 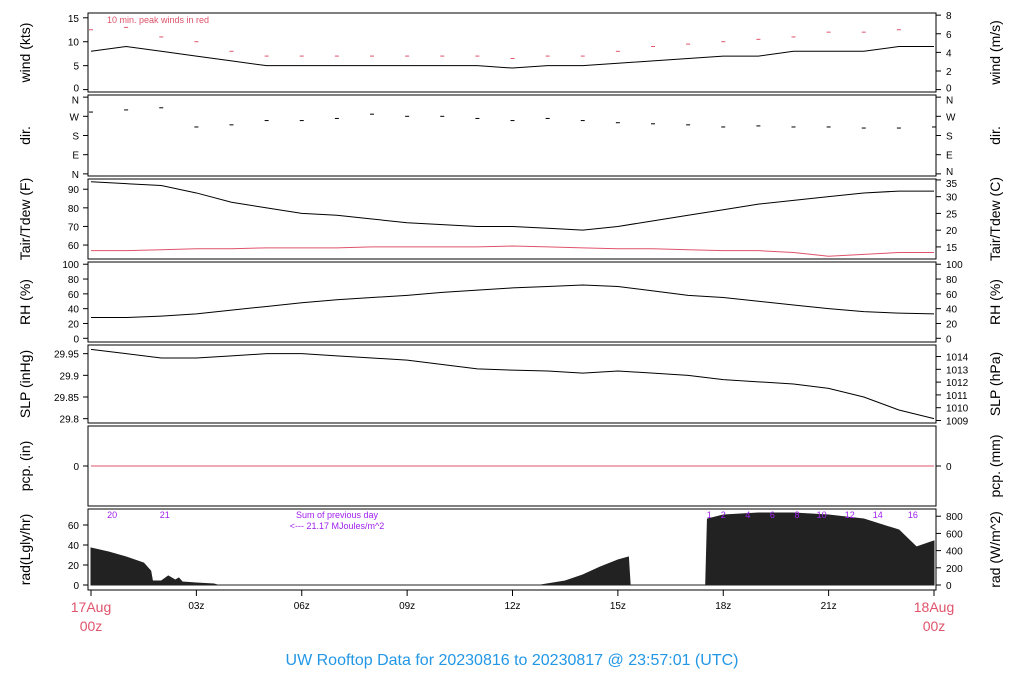 I want to click on radiation-area, so click(x=512, y=549).